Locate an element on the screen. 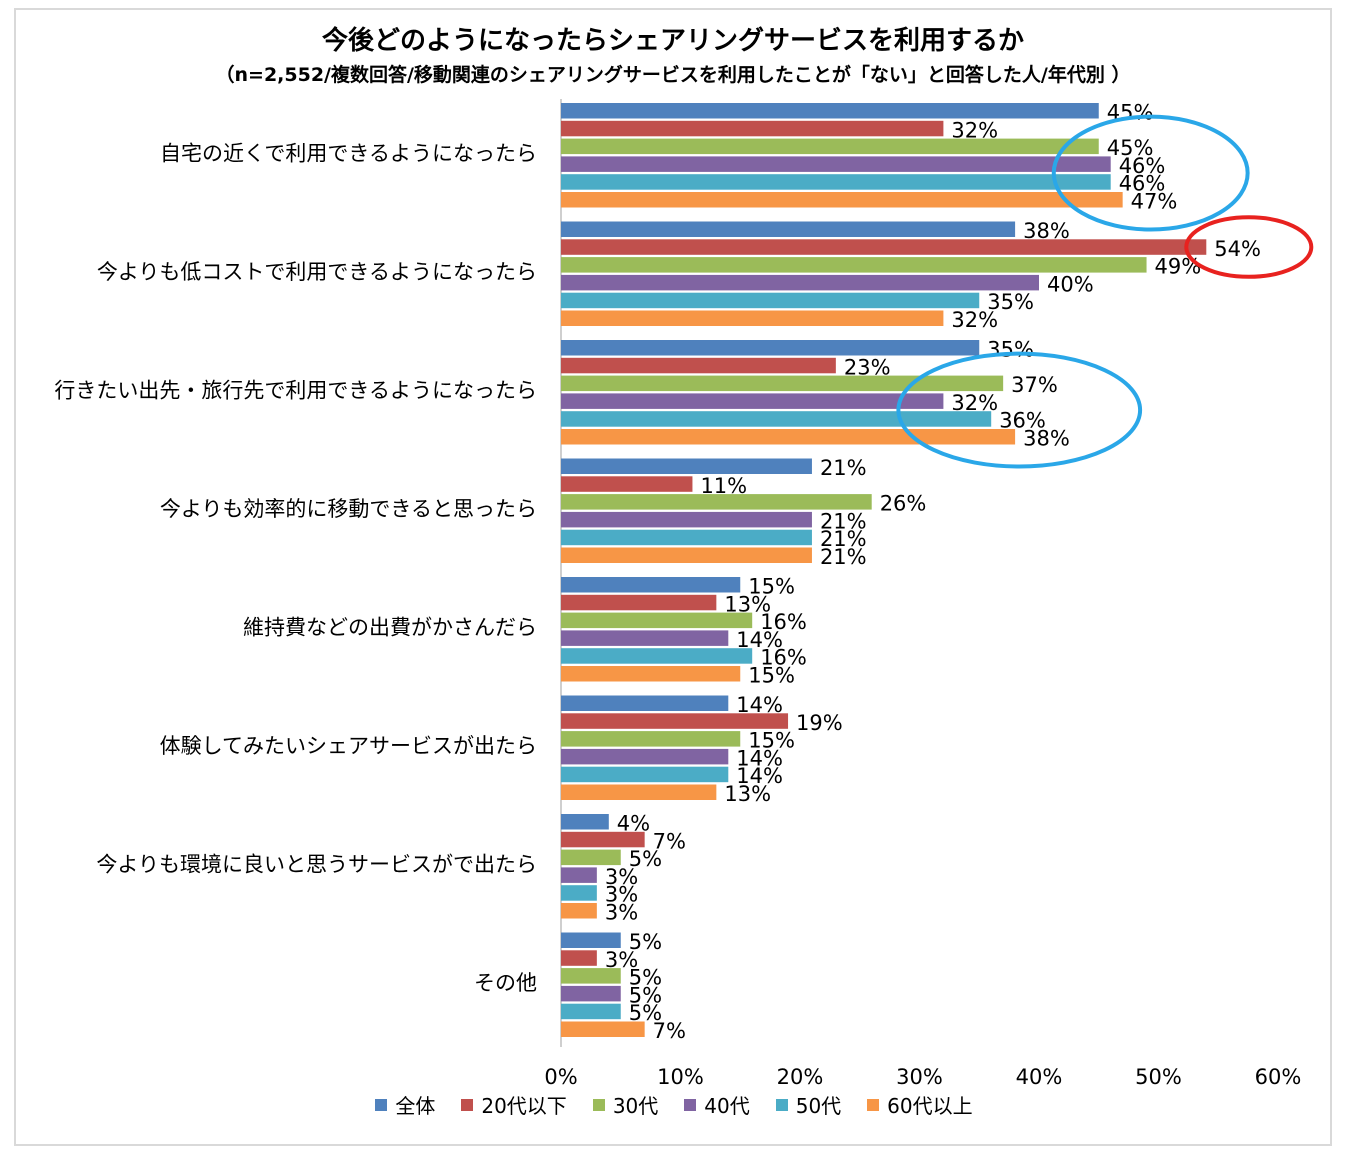 The width and height of the screenshot is (1348, 1156). chart-legend: 全体 20代以下 30代 40代 50代 60代以上 is located at coordinates (674, 1104).